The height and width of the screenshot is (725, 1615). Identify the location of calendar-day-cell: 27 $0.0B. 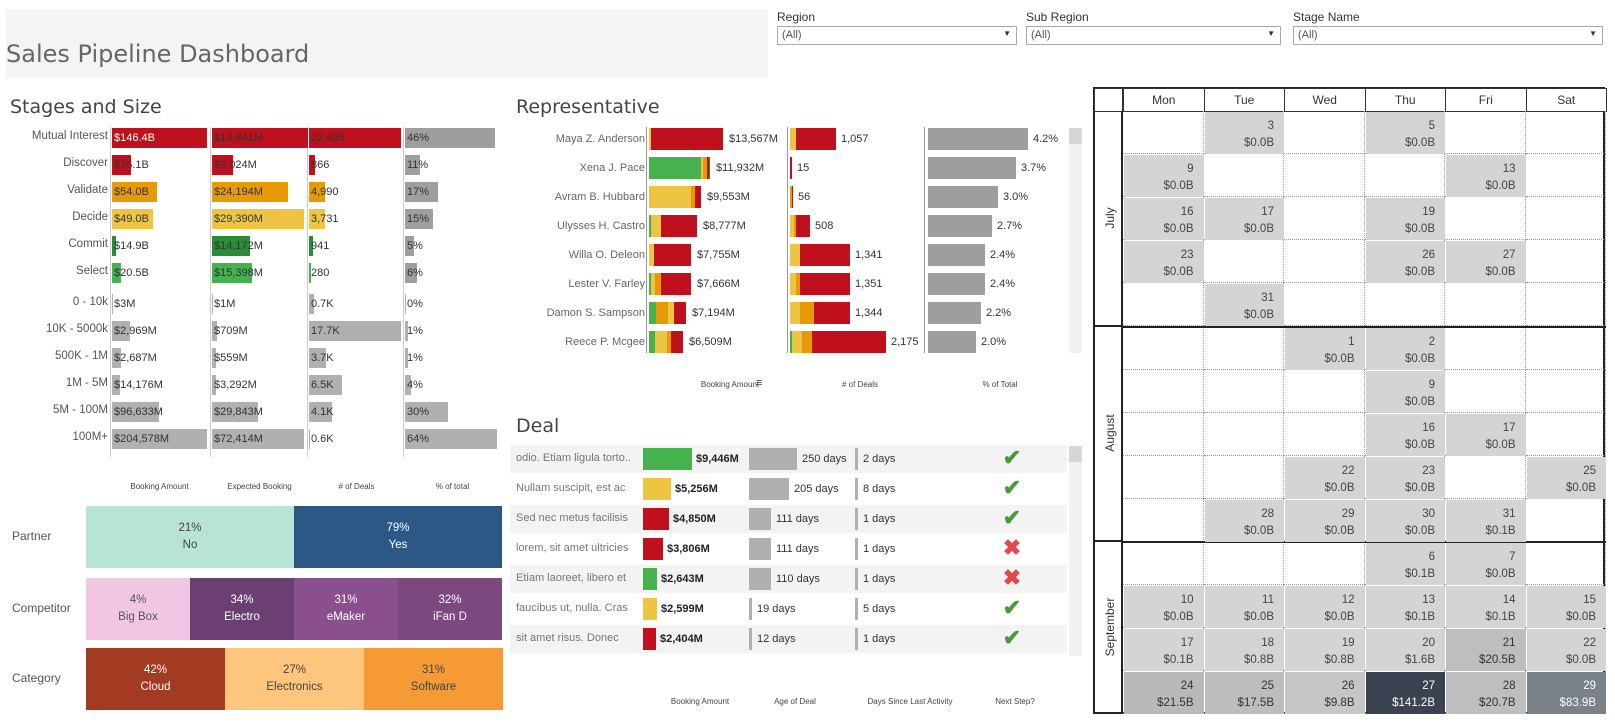
(1486, 262).